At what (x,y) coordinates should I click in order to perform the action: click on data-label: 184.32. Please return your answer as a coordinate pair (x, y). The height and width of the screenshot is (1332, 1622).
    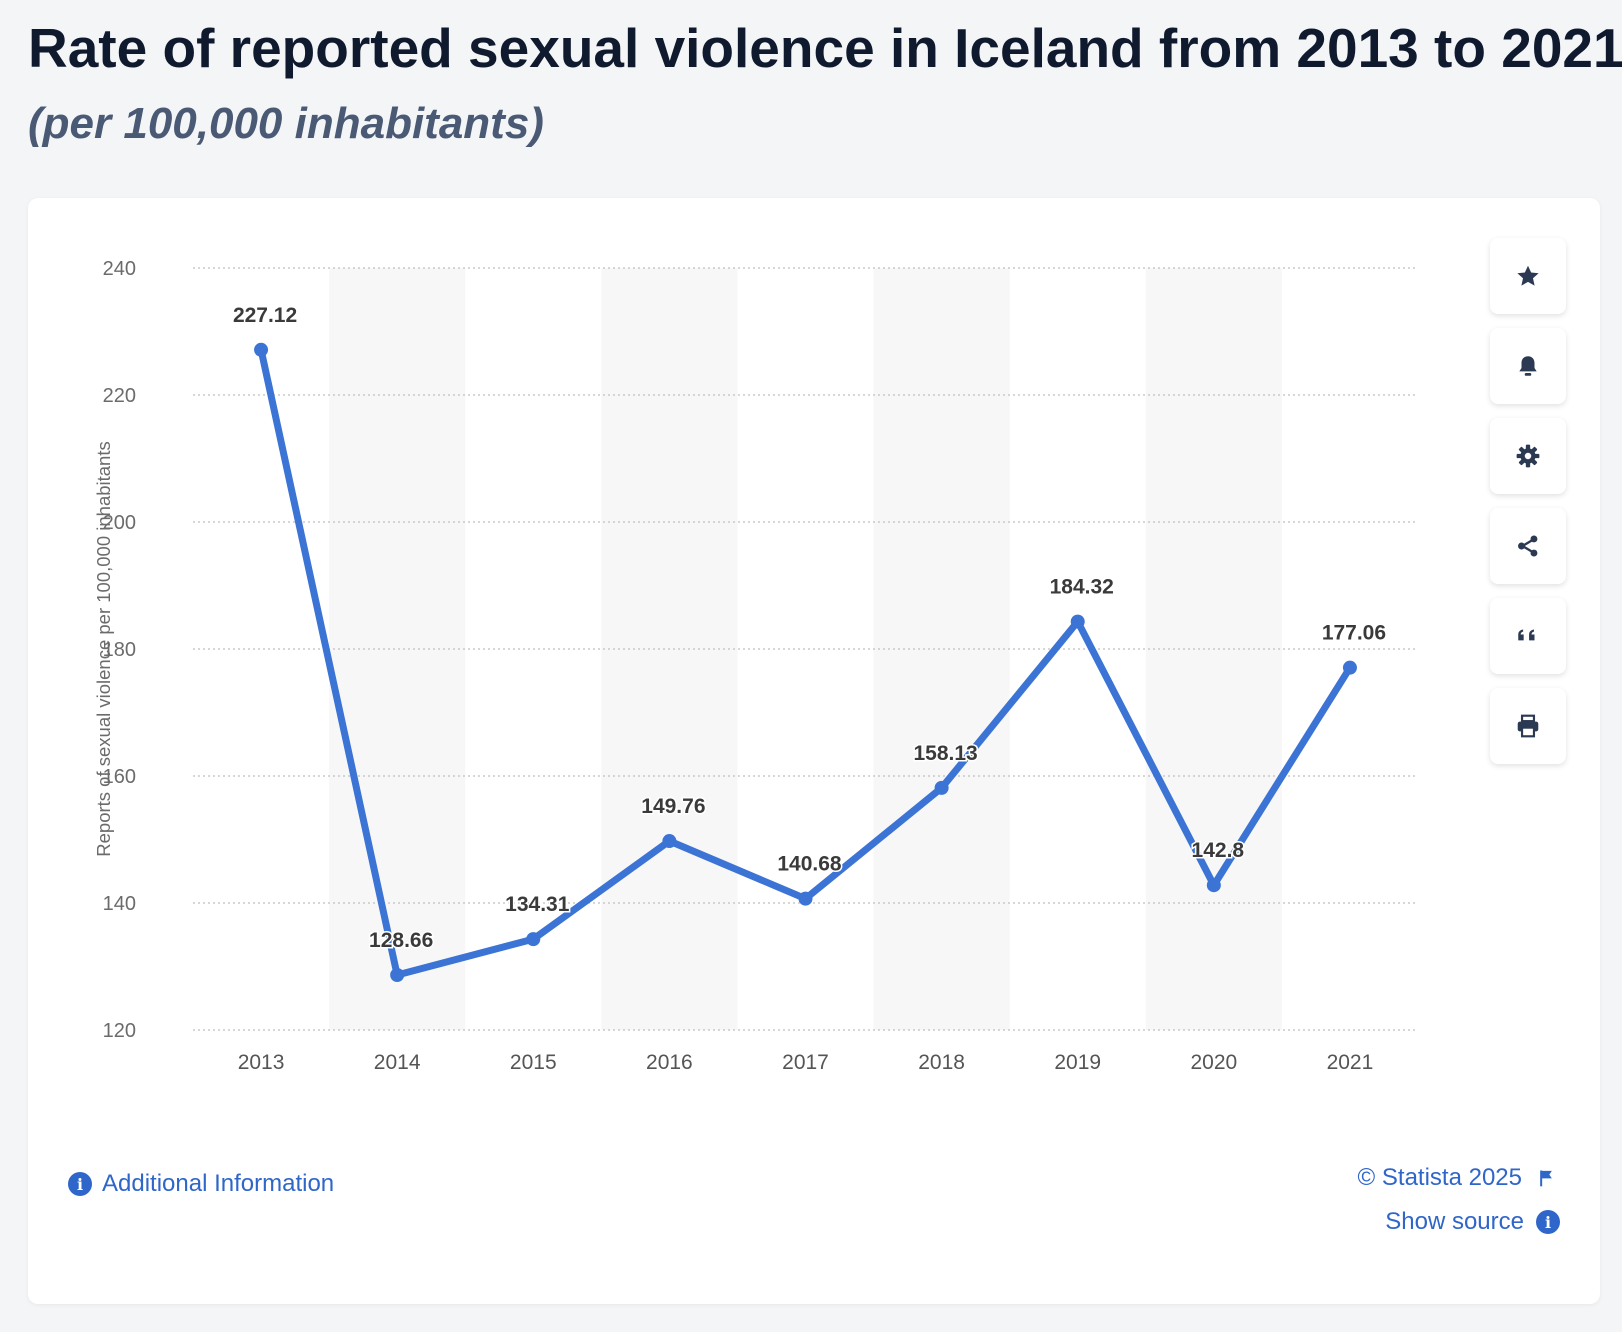
    Looking at the image, I should click on (1082, 587).